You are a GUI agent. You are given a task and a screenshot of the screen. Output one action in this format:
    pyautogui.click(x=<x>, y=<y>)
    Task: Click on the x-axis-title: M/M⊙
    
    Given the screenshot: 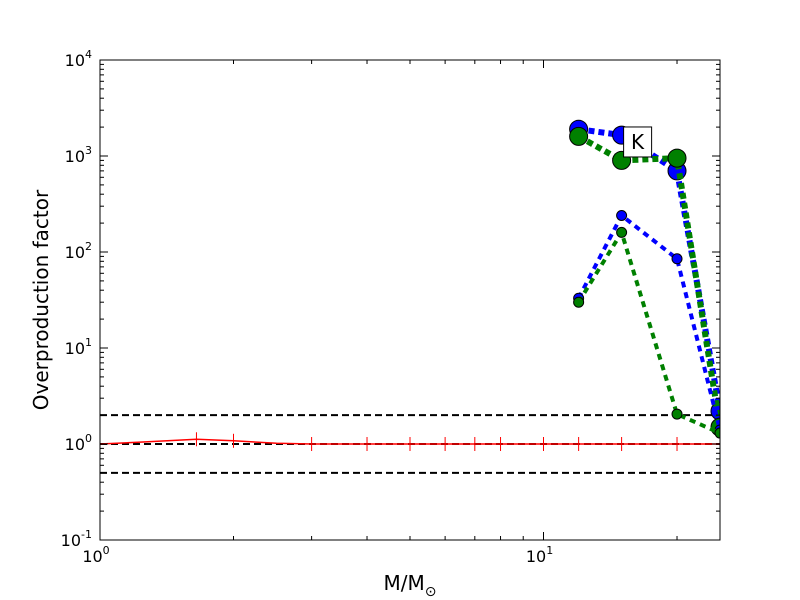 What is the action you would take?
    pyautogui.click(x=410, y=585)
    